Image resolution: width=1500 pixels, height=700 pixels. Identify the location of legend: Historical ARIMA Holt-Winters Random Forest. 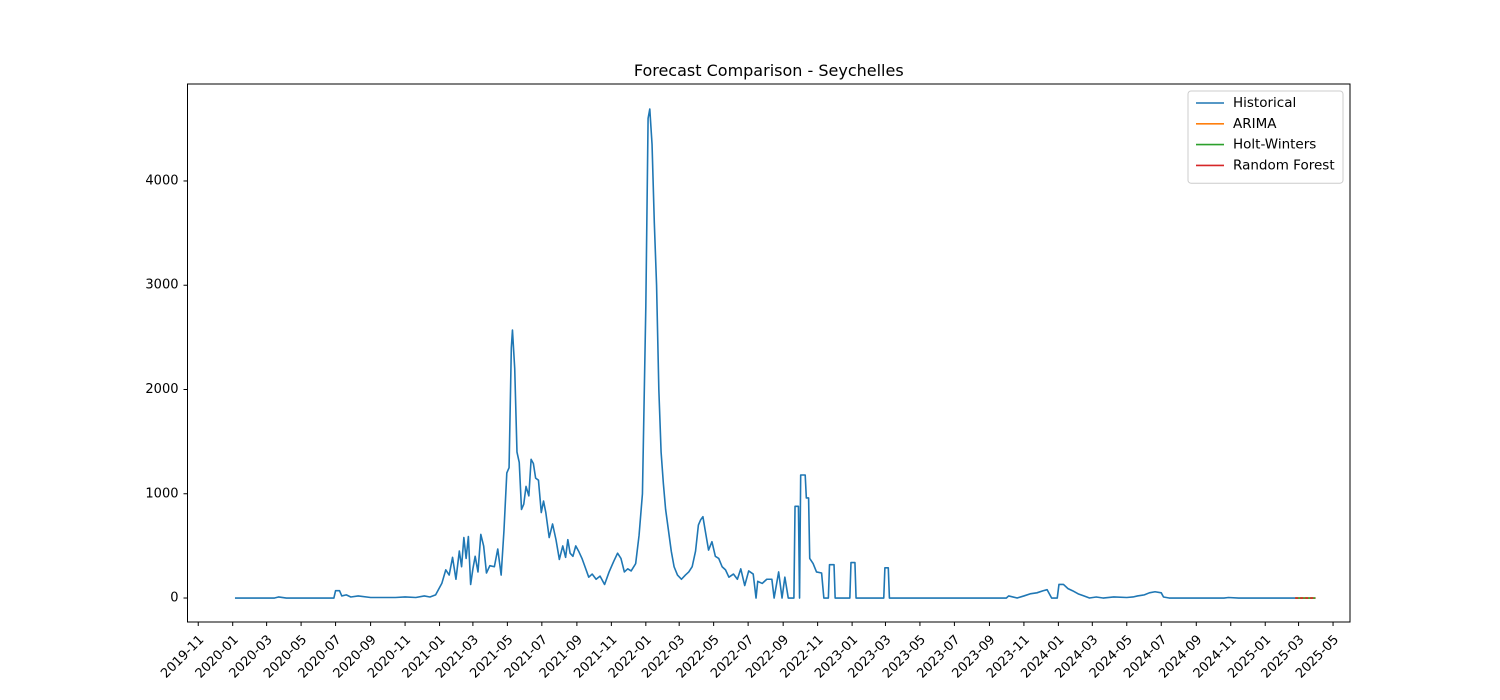
(1265, 137).